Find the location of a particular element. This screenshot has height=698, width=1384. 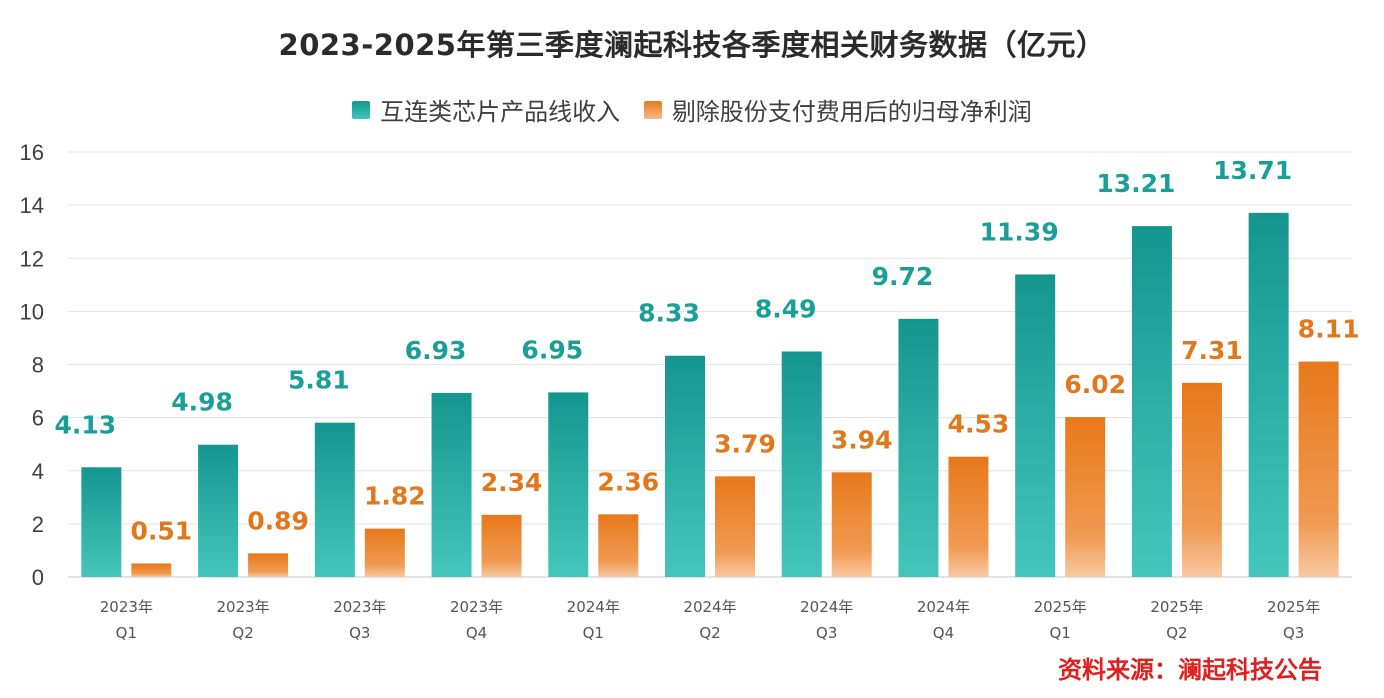

chart-legend: 互连类芯片产品线收入 剔除股份支付费用后的归母净利润 is located at coordinates (692, 109).